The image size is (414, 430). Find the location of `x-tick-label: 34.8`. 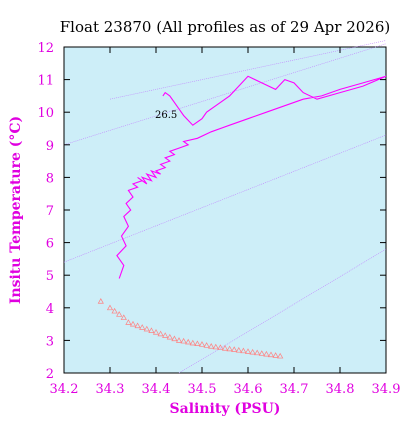

x-tick-label: 34.8 is located at coordinates (340, 389).